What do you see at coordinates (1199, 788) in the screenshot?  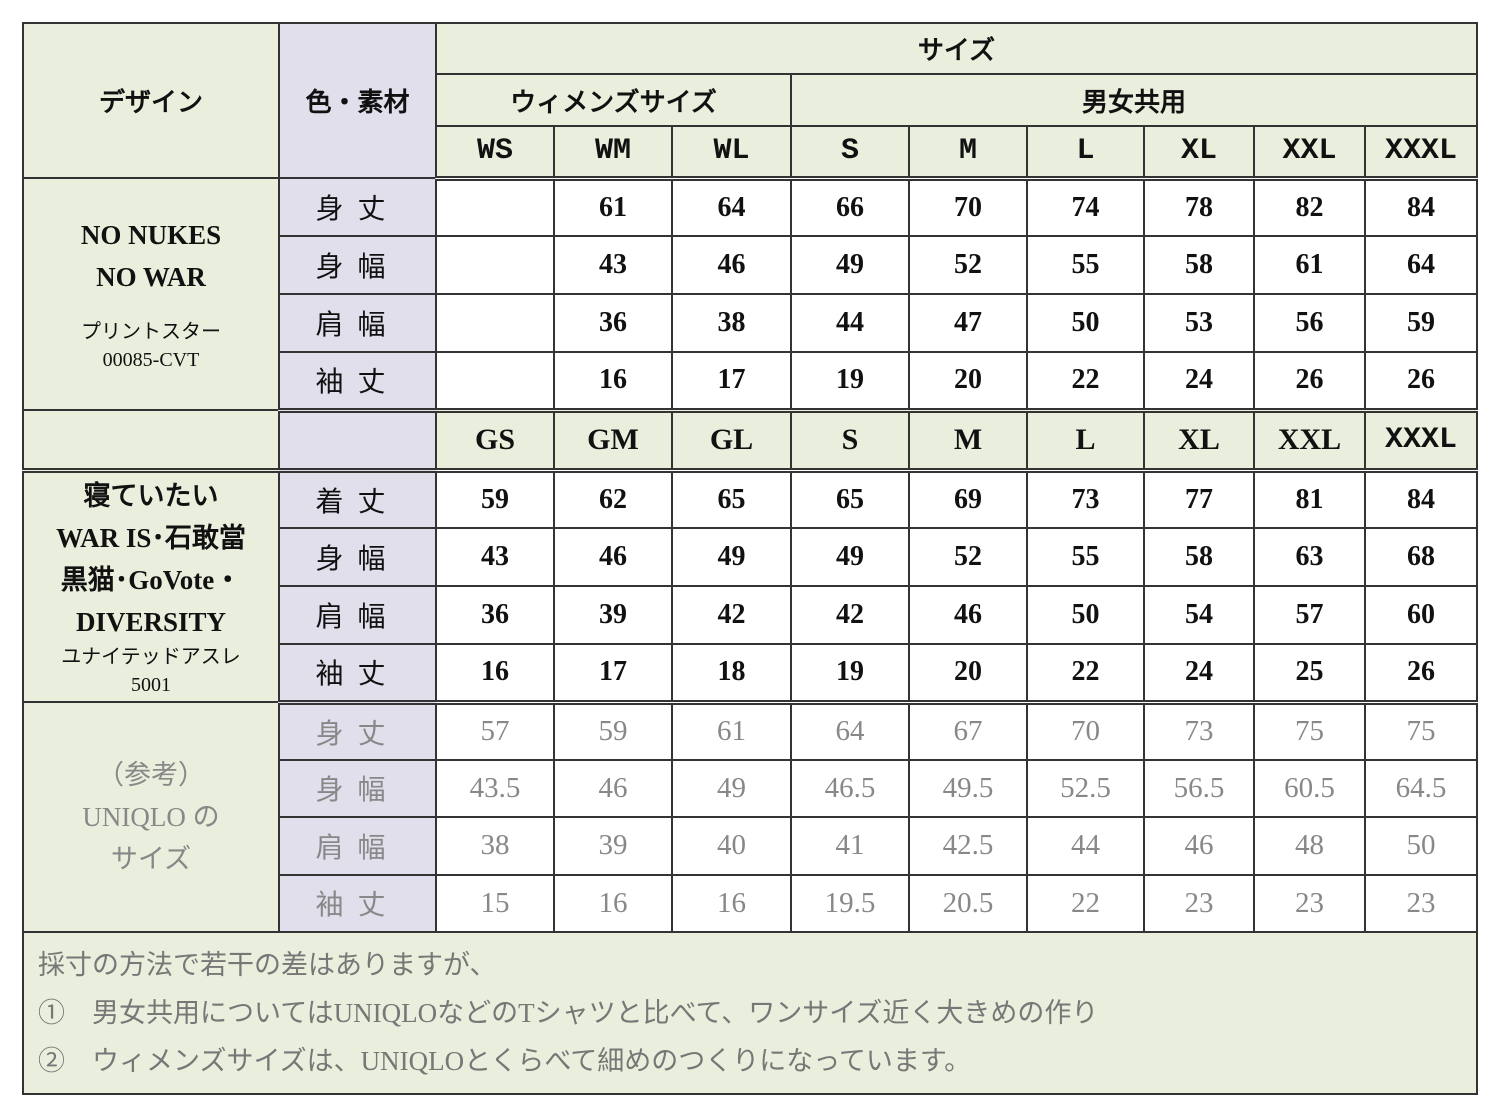 I see `measurement-value: 56.5` at bounding box center [1199, 788].